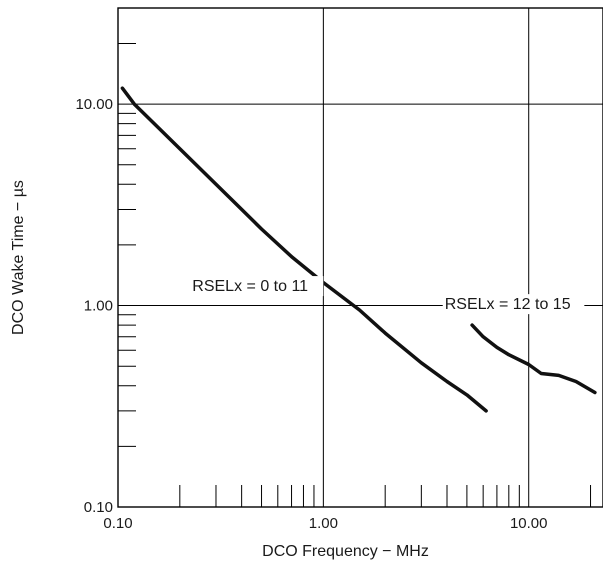 The height and width of the screenshot is (572, 603). What do you see at coordinates (345, 551) in the screenshot?
I see `x-axis-label: DCO Frequency − MHz` at bounding box center [345, 551].